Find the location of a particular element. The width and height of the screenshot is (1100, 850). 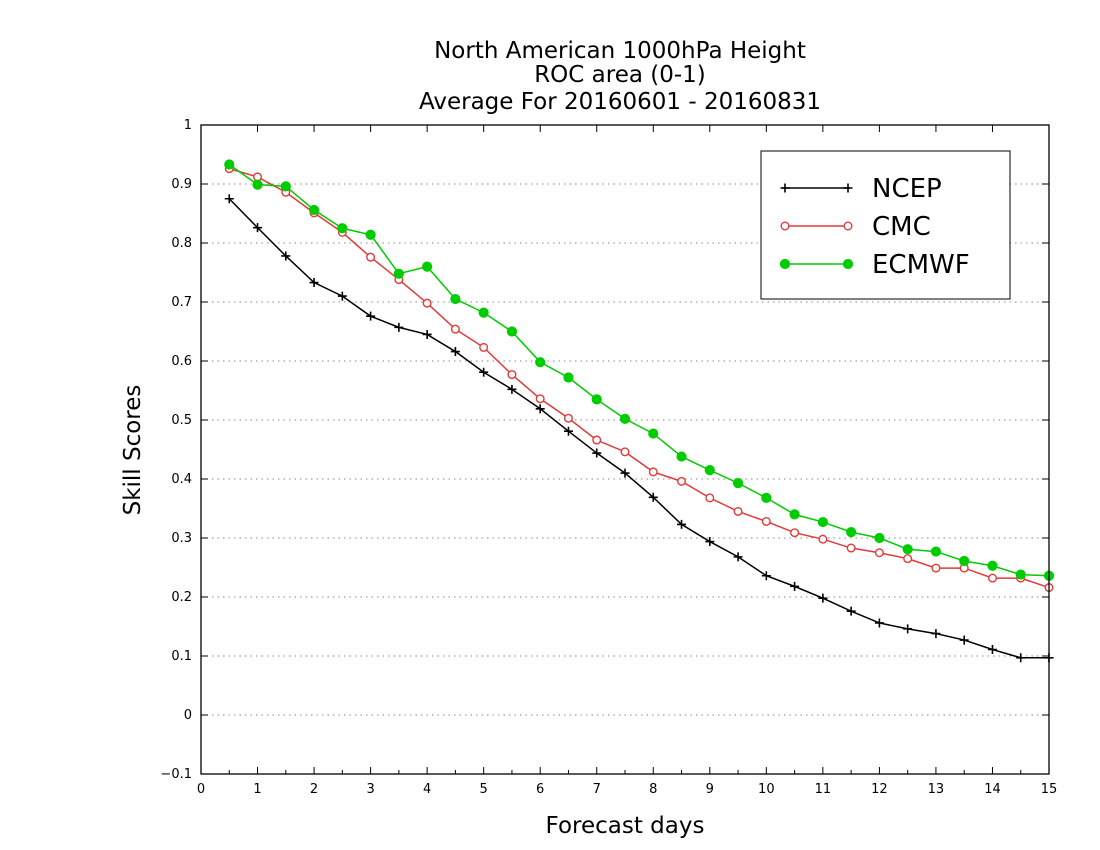

y-tick-label: 0.1 is located at coordinates (181, 656).